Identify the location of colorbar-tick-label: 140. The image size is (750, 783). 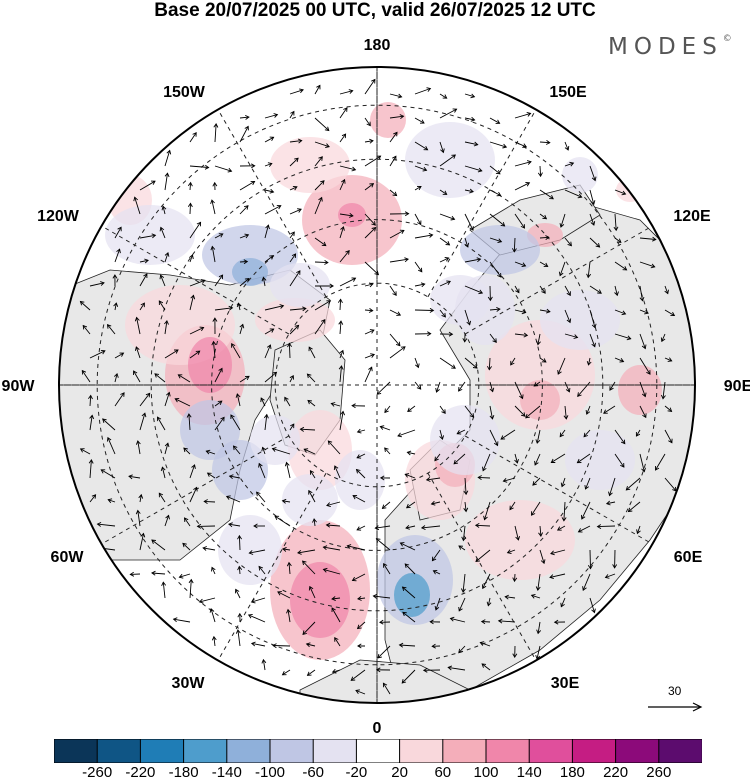
(529, 772).